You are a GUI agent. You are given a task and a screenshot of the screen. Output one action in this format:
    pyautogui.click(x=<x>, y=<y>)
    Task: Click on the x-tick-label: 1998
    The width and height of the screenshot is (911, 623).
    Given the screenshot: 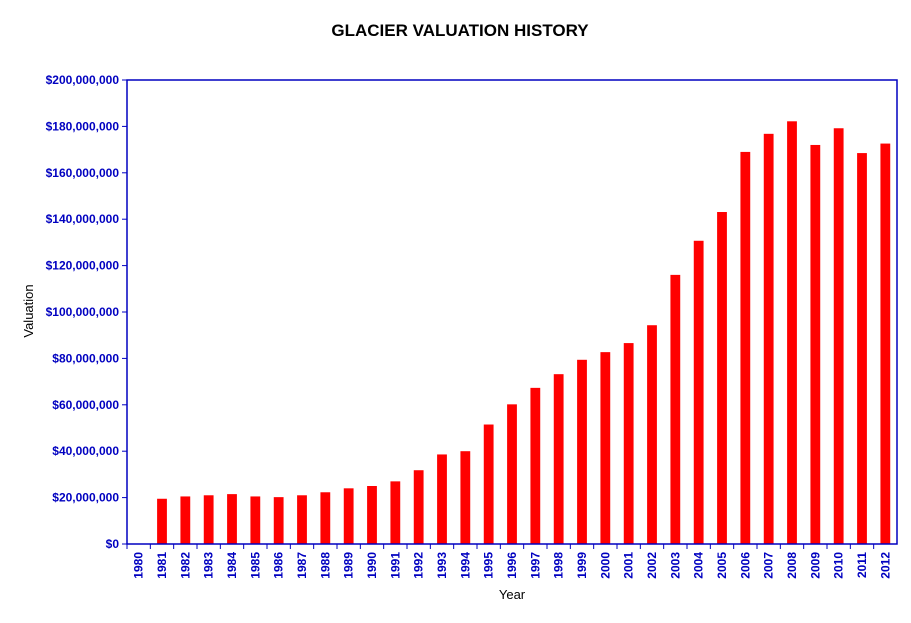 What is the action you would take?
    pyautogui.click(x=559, y=565)
    